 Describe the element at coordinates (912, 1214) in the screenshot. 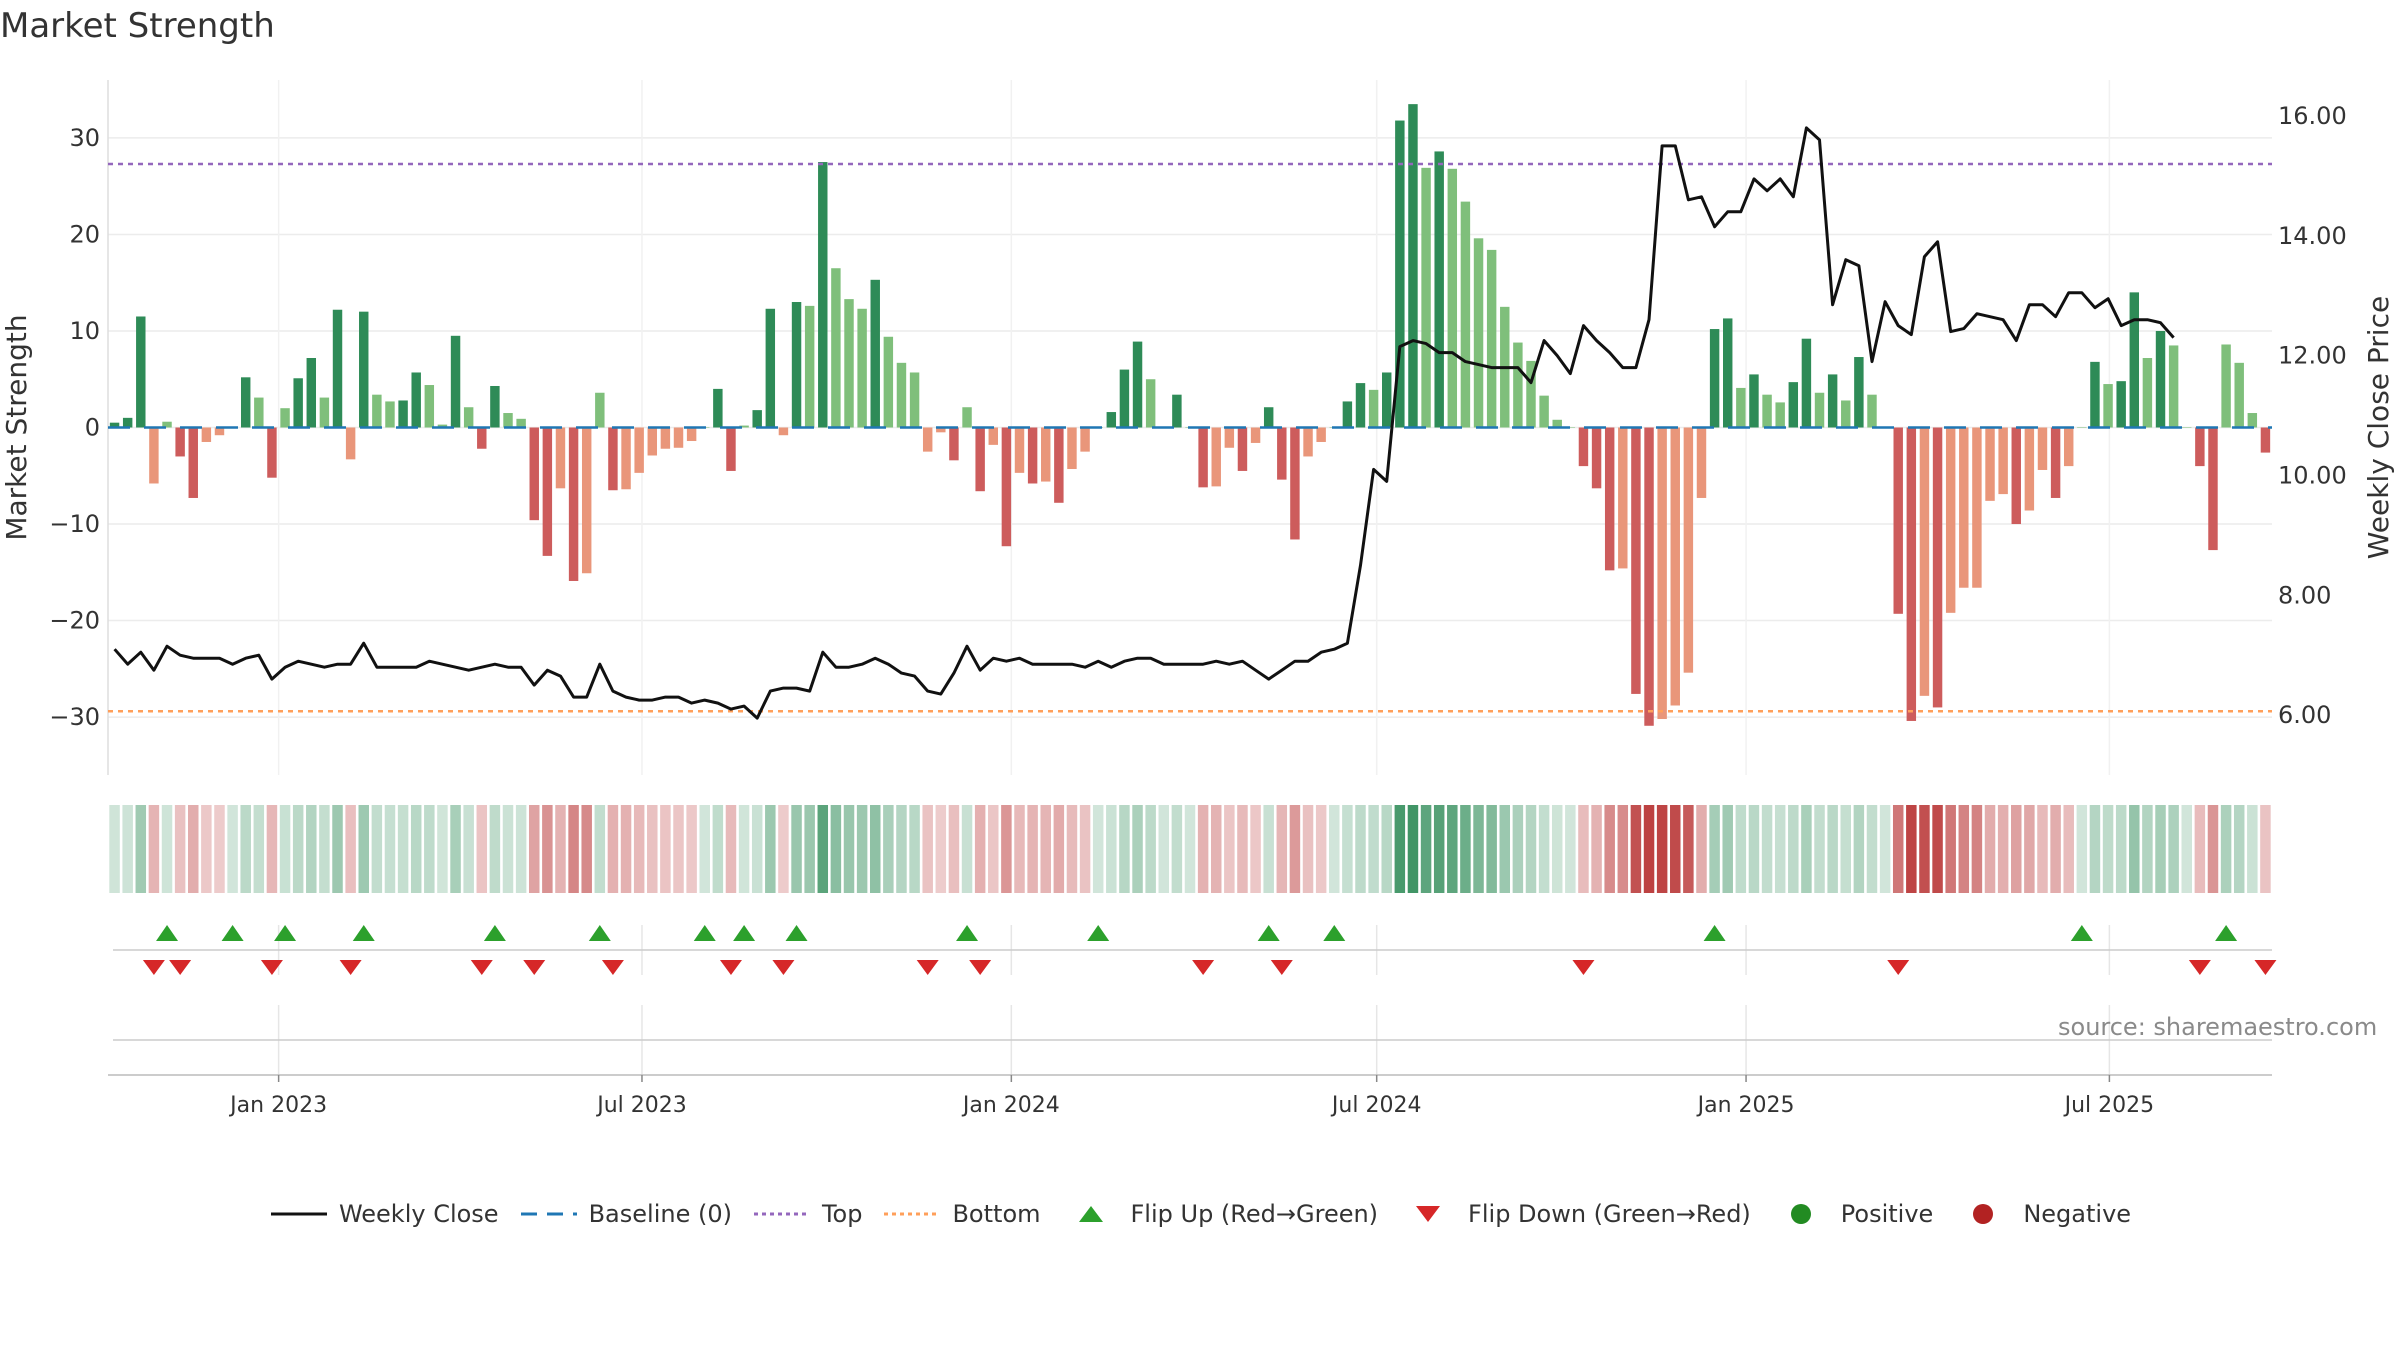

I see `bottom-icon` at that location.